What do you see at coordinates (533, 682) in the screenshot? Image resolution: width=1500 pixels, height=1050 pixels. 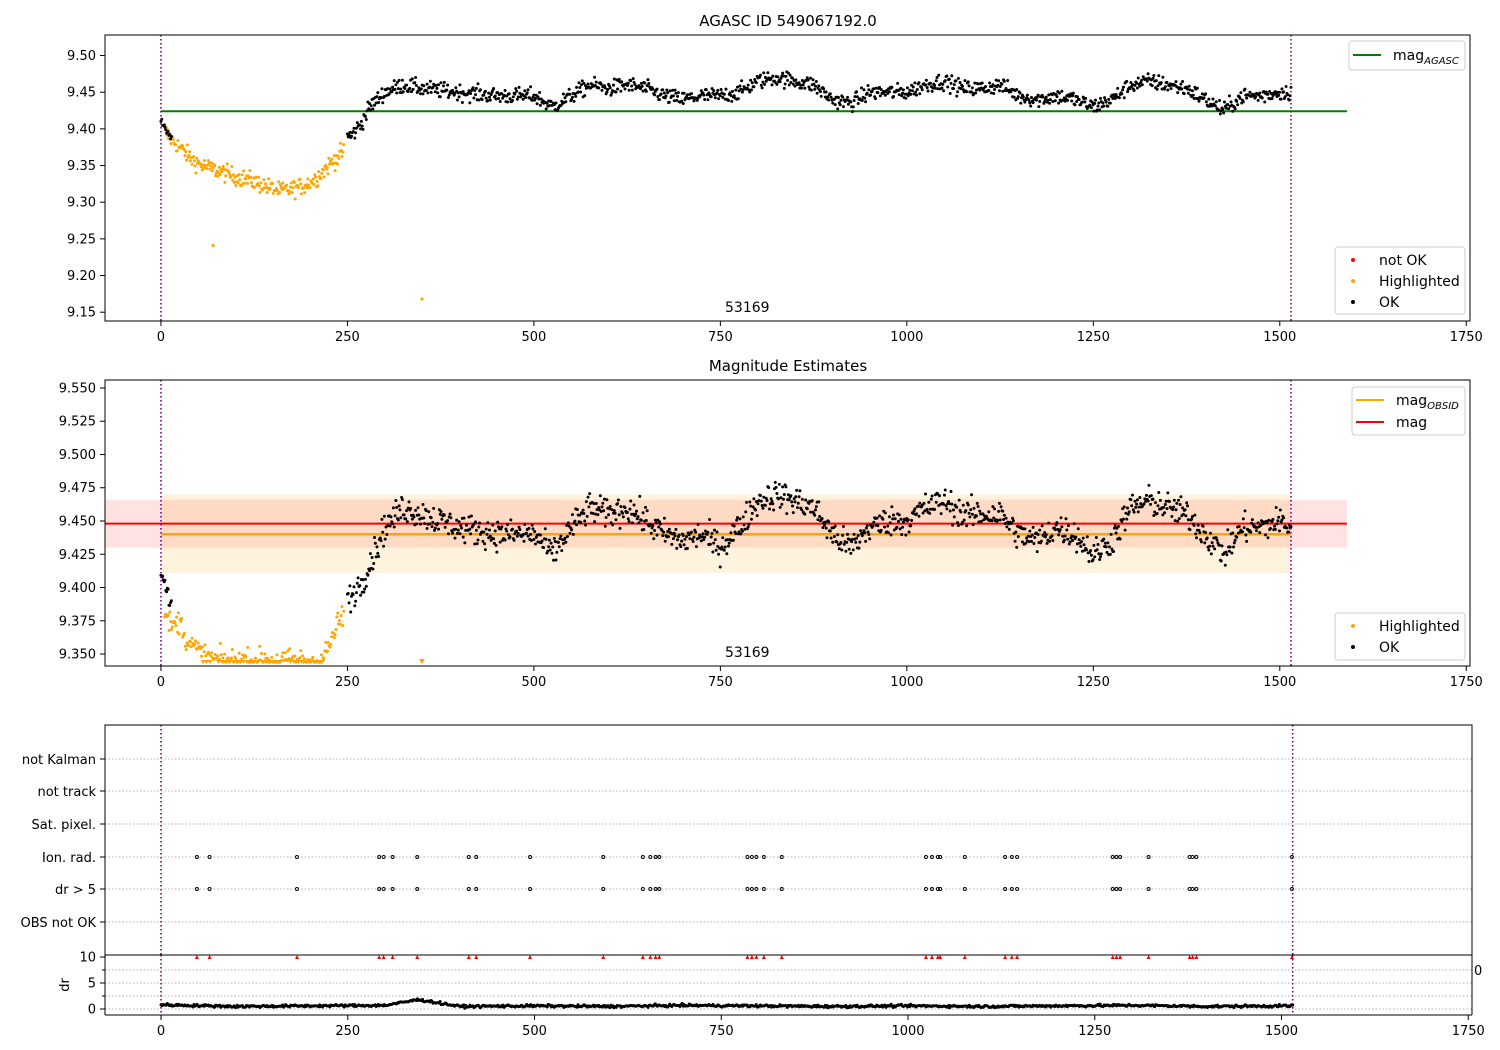 I see `estimates-xtick-label: 500` at bounding box center [533, 682].